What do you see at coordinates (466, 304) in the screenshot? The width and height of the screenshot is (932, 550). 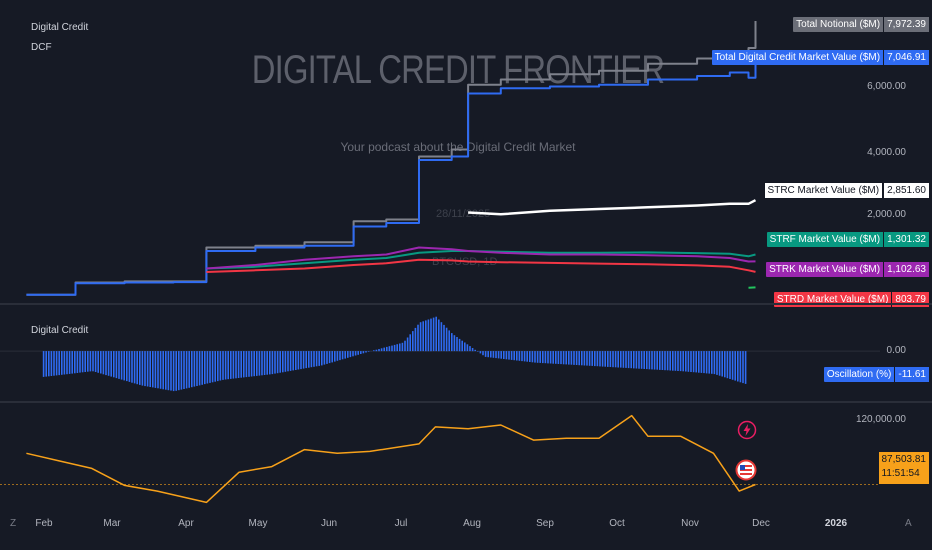 I see `pane-separator` at bounding box center [466, 304].